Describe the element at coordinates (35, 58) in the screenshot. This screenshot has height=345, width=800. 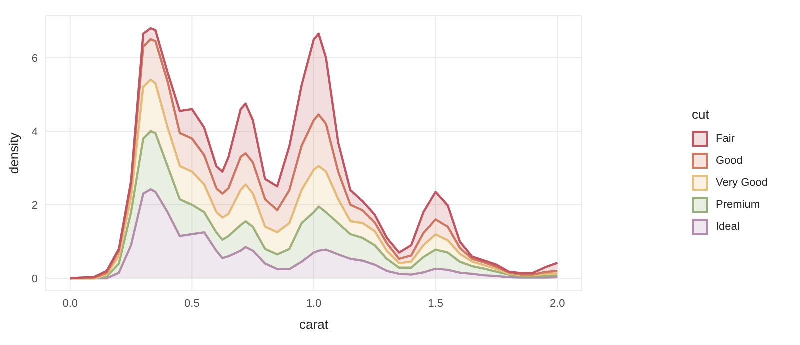
I see `y-tick-label: 6` at that location.